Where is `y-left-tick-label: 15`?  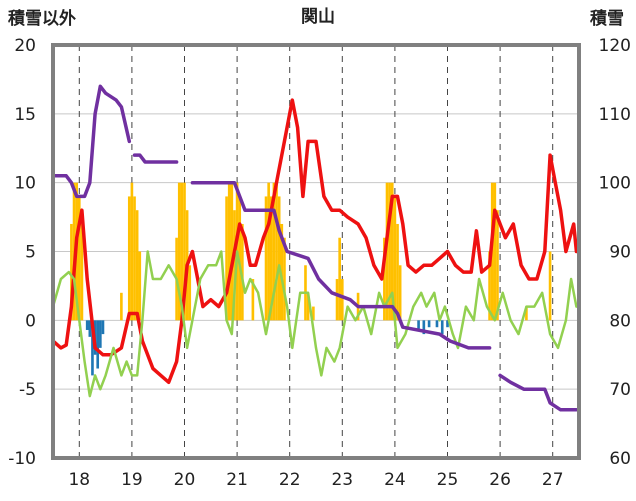
y-left-tick-label: 15 is located at coordinates (25, 115).